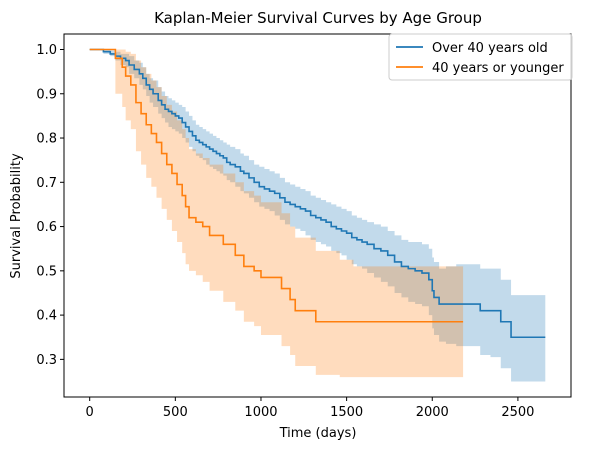  Describe the element at coordinates (46, 227) in the screenshot. I see `y-tick-label: 0.6` at that location.